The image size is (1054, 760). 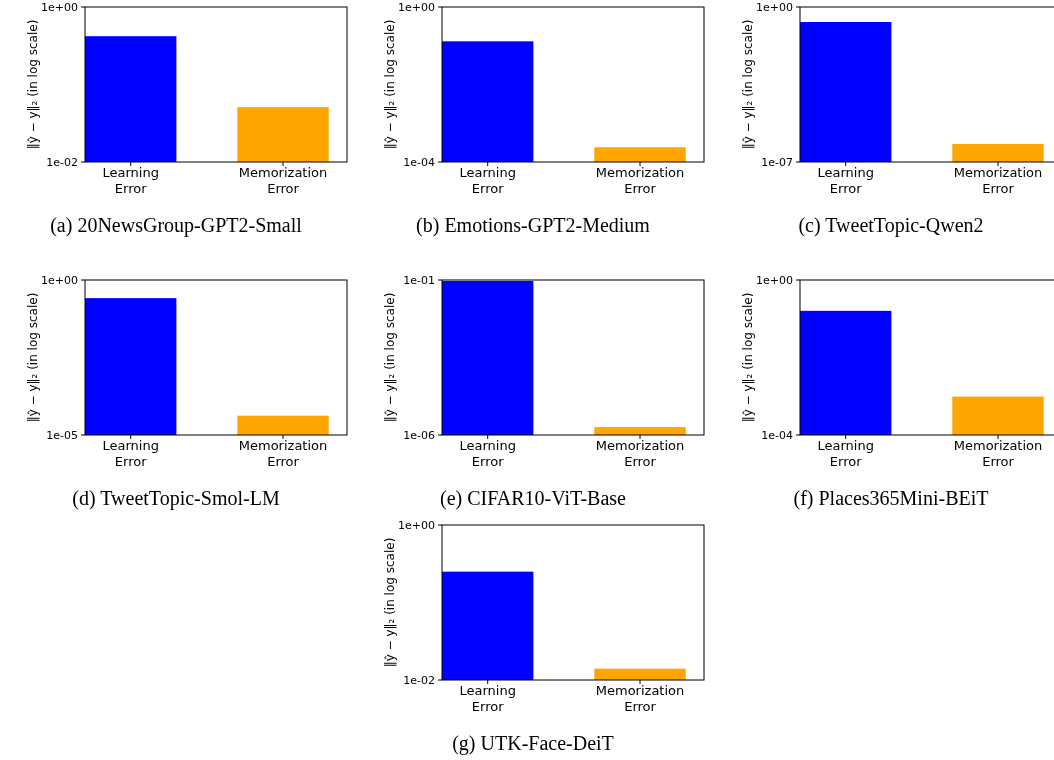 I want to click on text: (b) Emotions-GPT2-Medium, so click(x=533, y=225).